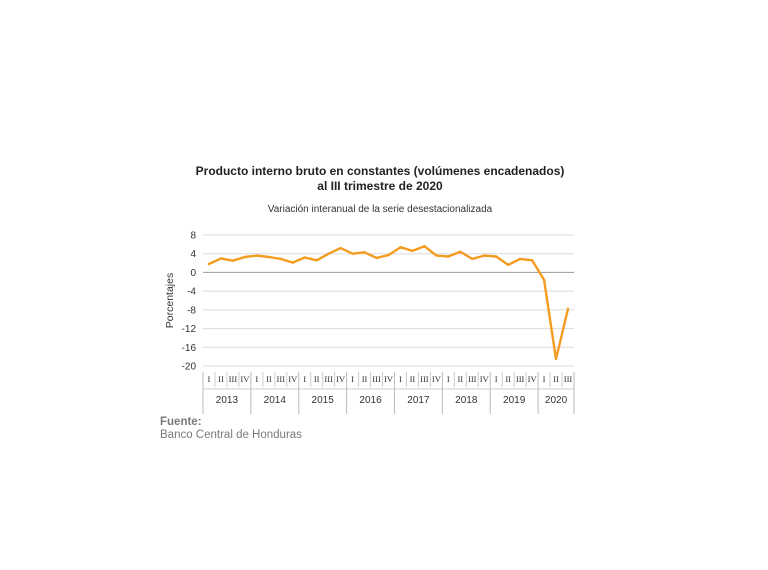 The image size is (768, 570). What do you see at coordinates (191, 310) in the screenshot?
I see `y-tick-label: -8` at bounding box center [191, 310].